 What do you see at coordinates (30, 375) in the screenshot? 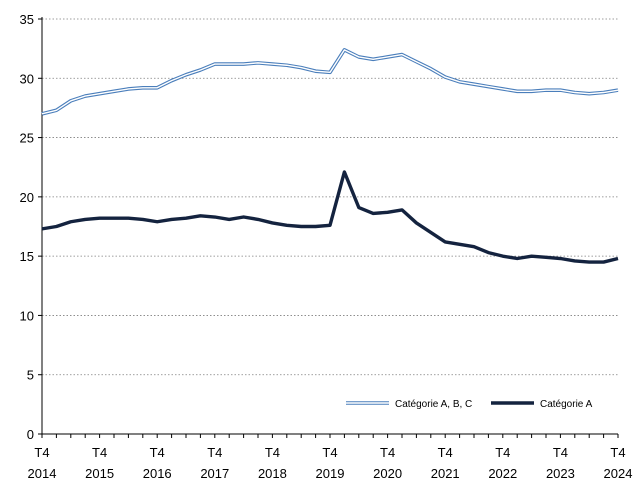
I see `y-tick-label-5: 5` at bounding box center [30, 375].